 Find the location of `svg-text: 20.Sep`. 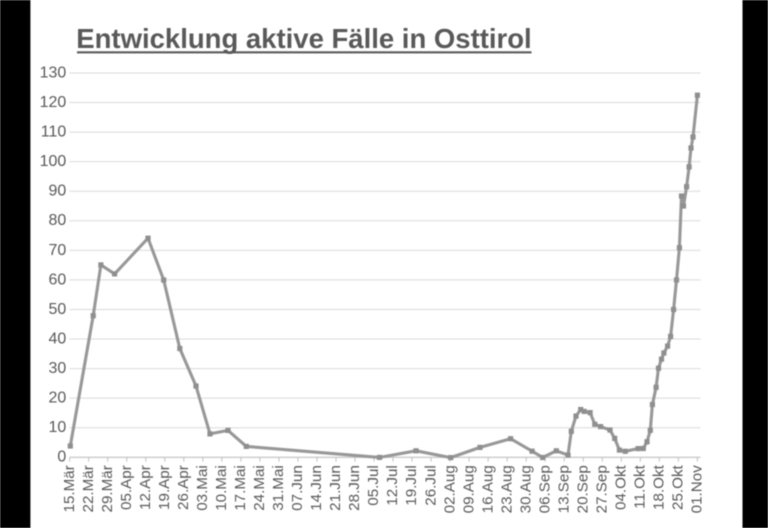

svg-text: 20.Sep is located at coordinates (582, 489).